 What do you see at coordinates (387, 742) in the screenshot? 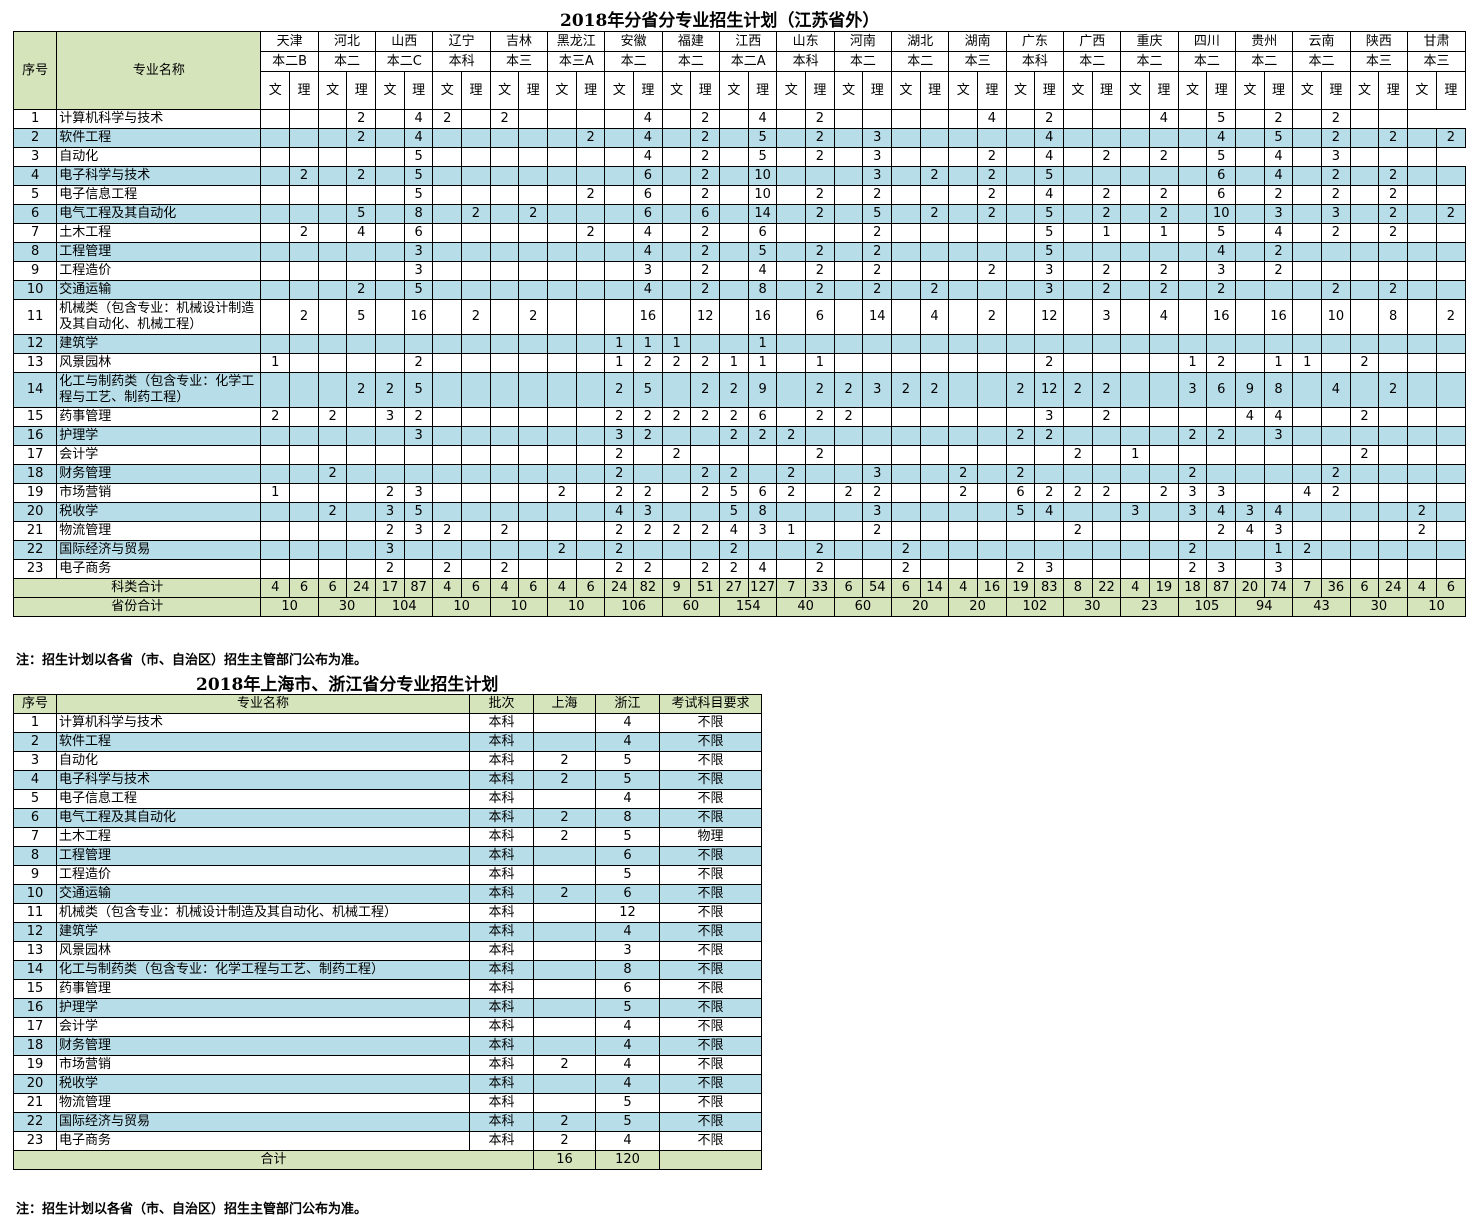
I see `table-row: 2 软件工程 本科 4 不限` at bounding box center [387, 742].